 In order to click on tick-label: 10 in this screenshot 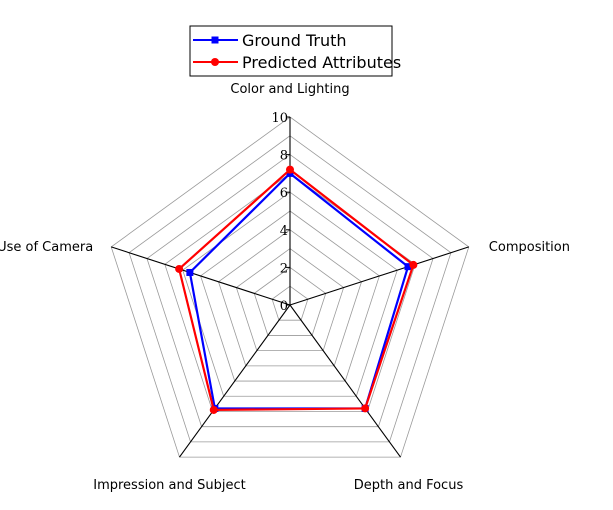, I will do `click(279, 118)`.